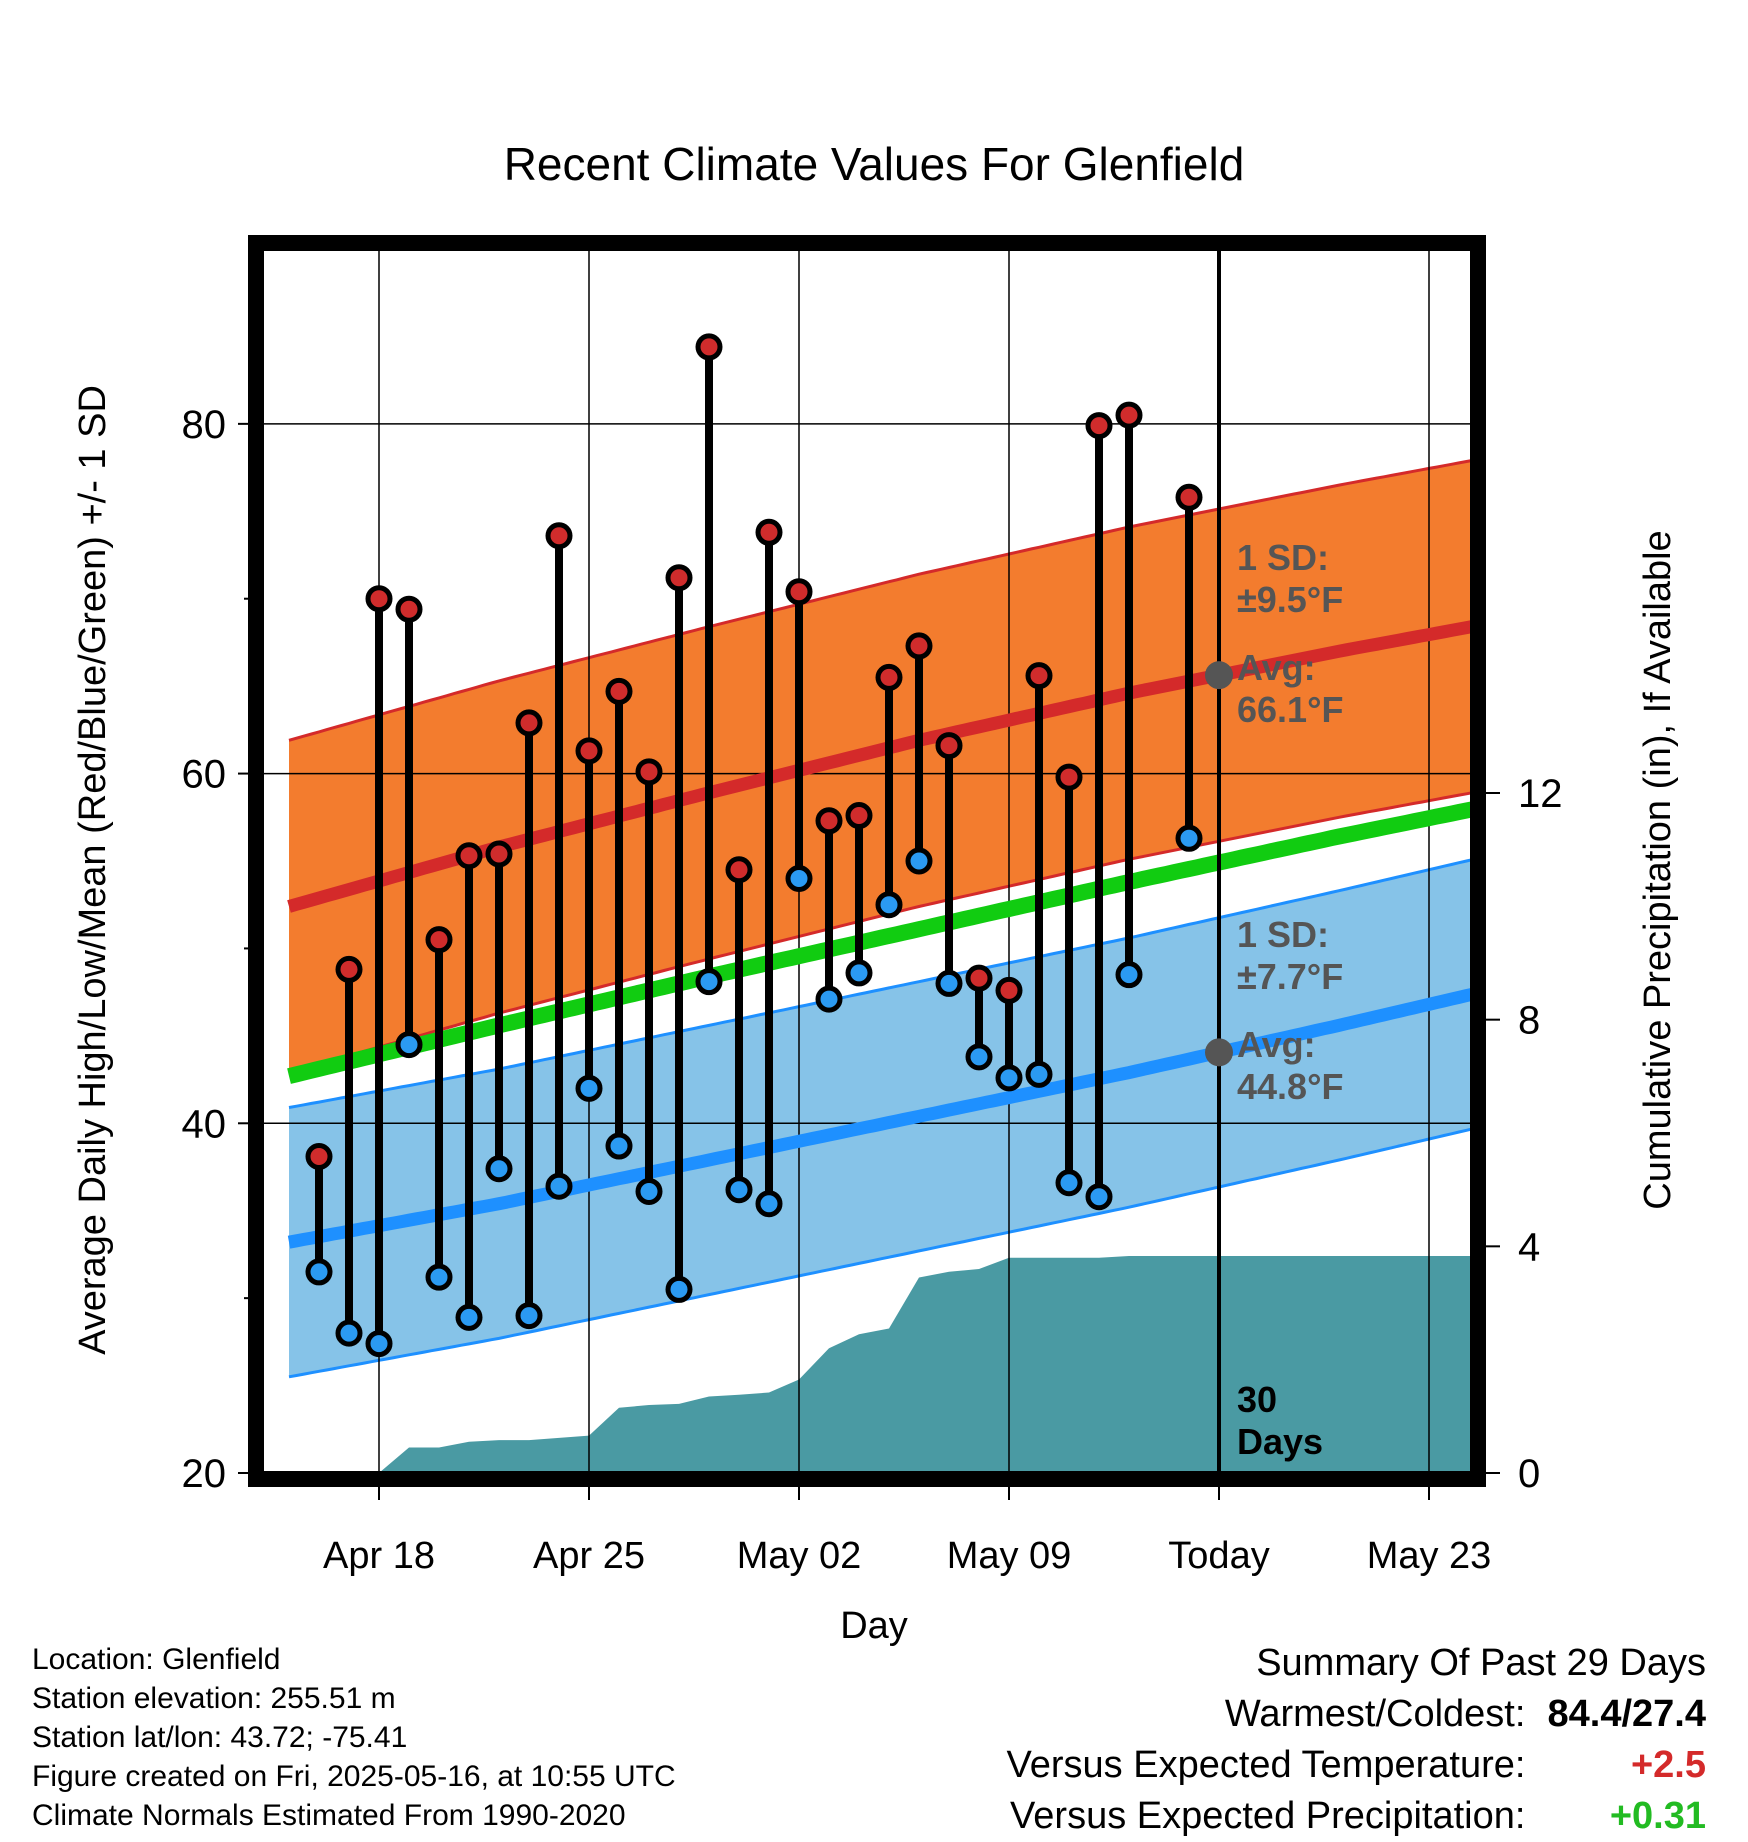  Describe the element at coordinates (379, 1556) in the screenshot. I see `x-tick-label: Apr 18` at that location.